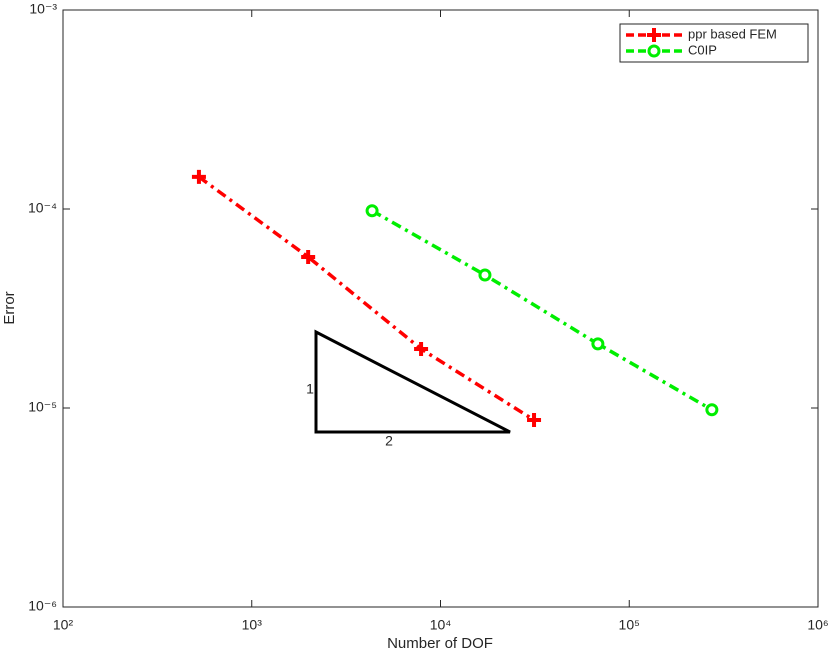 This screenshot has width=830, height=655. Describe the element at coordinates (310, 389) in the screenshot. I see `slope-label: 1` at that location.